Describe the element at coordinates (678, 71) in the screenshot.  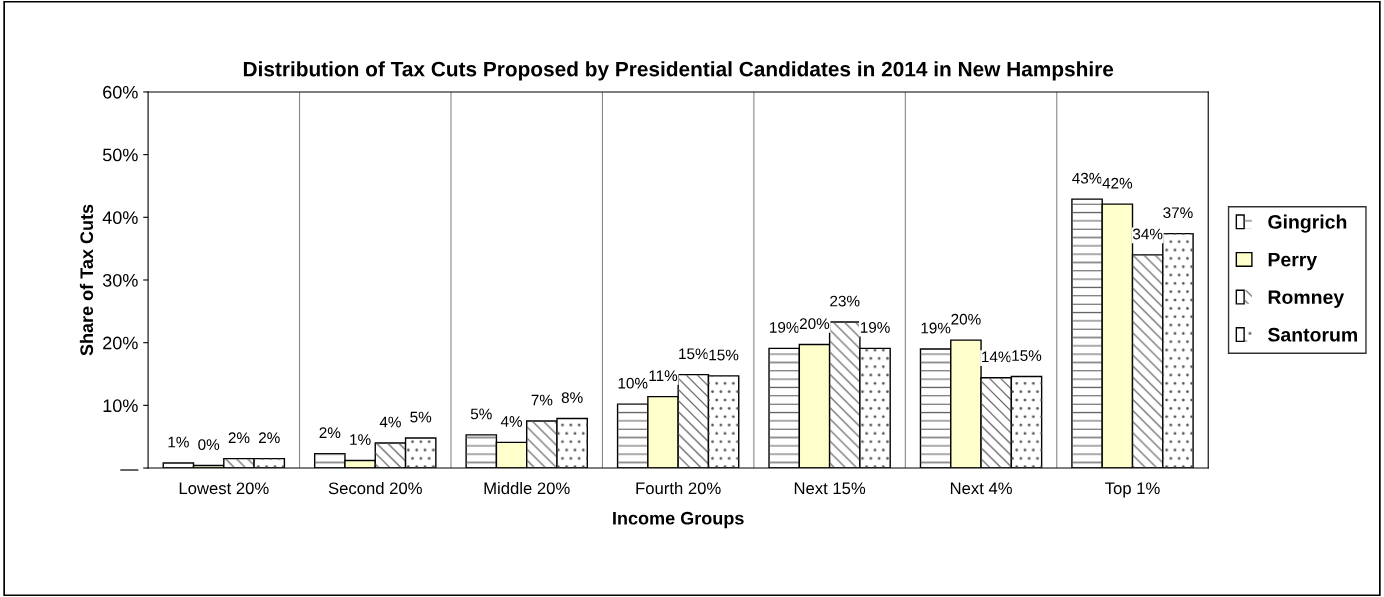
I see `chart-title: Distribution of Tax Cuts Proposed by Presidential Candidates in 2014 in New Hampshire` at that location.